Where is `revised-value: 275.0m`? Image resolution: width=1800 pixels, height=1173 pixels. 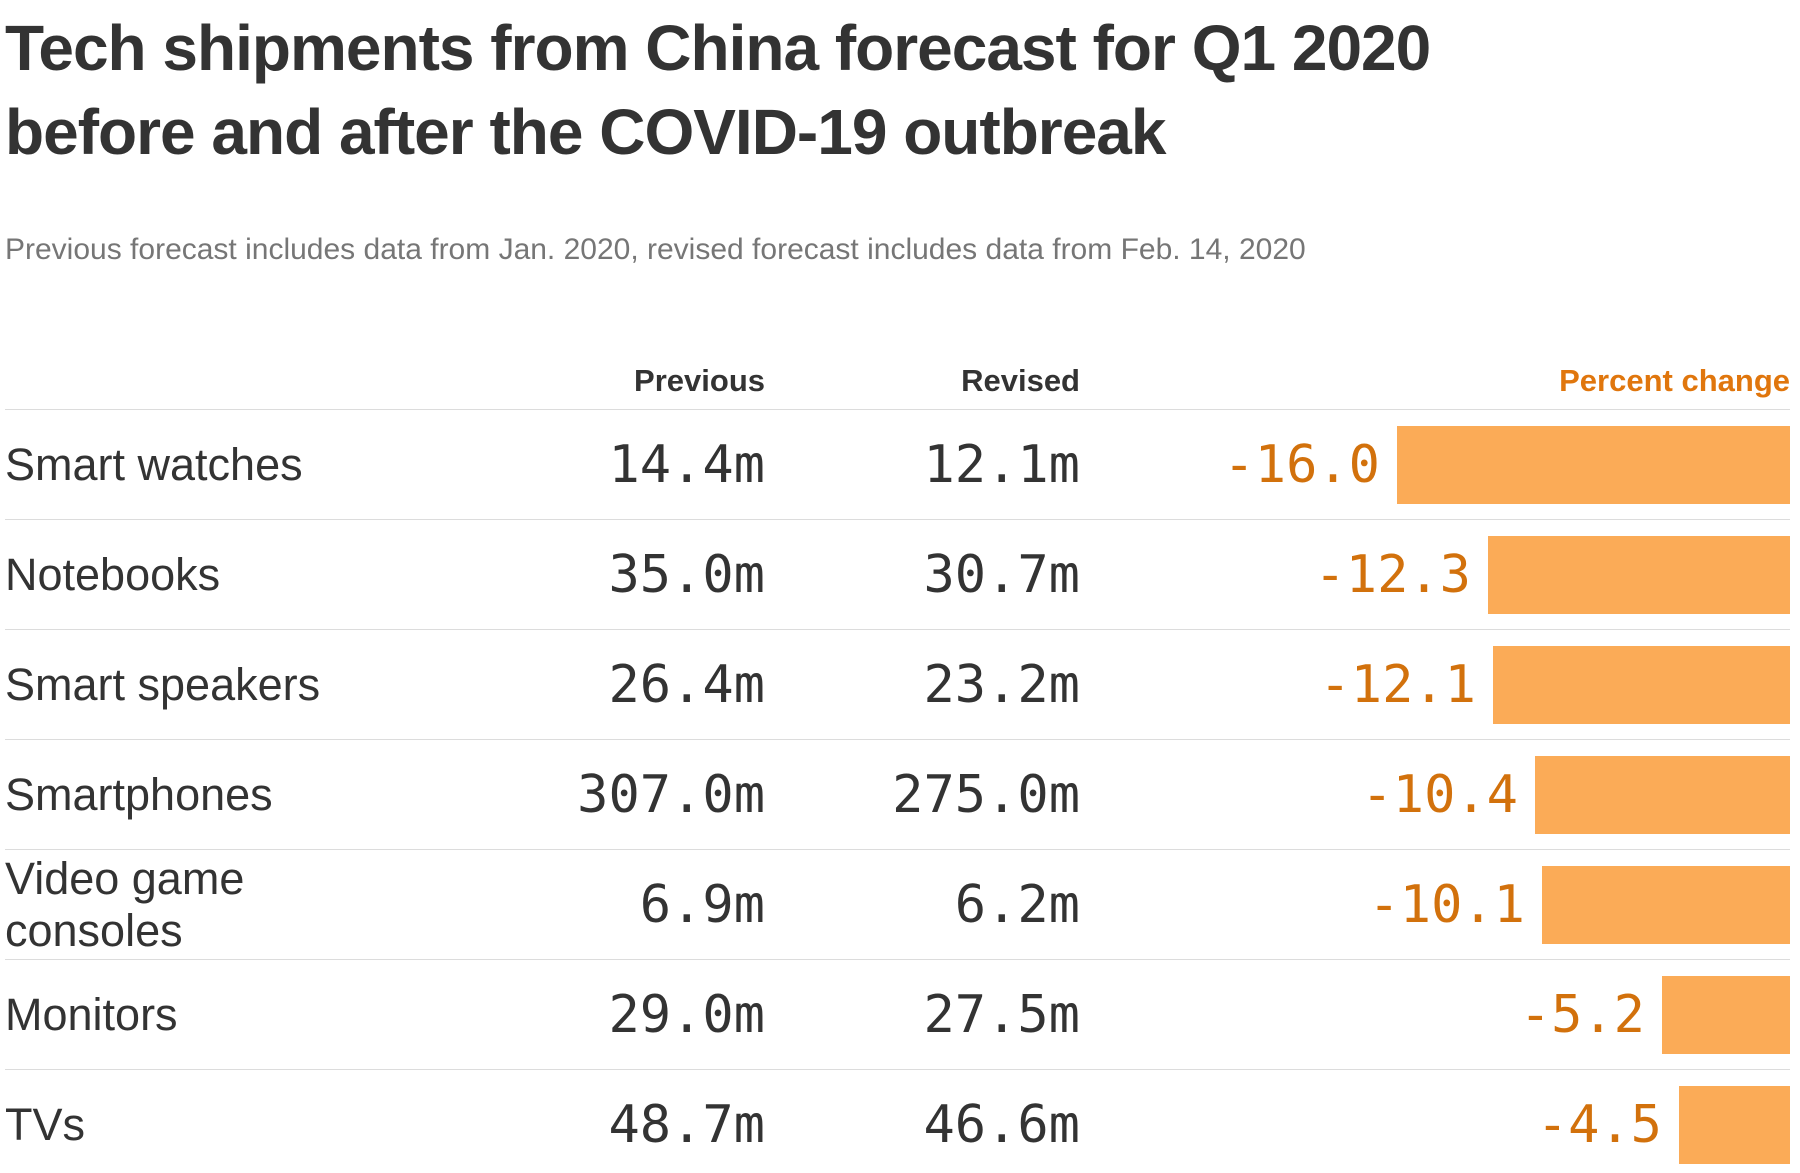
revised-value: 275.0m is located at coordinates (986, 794).